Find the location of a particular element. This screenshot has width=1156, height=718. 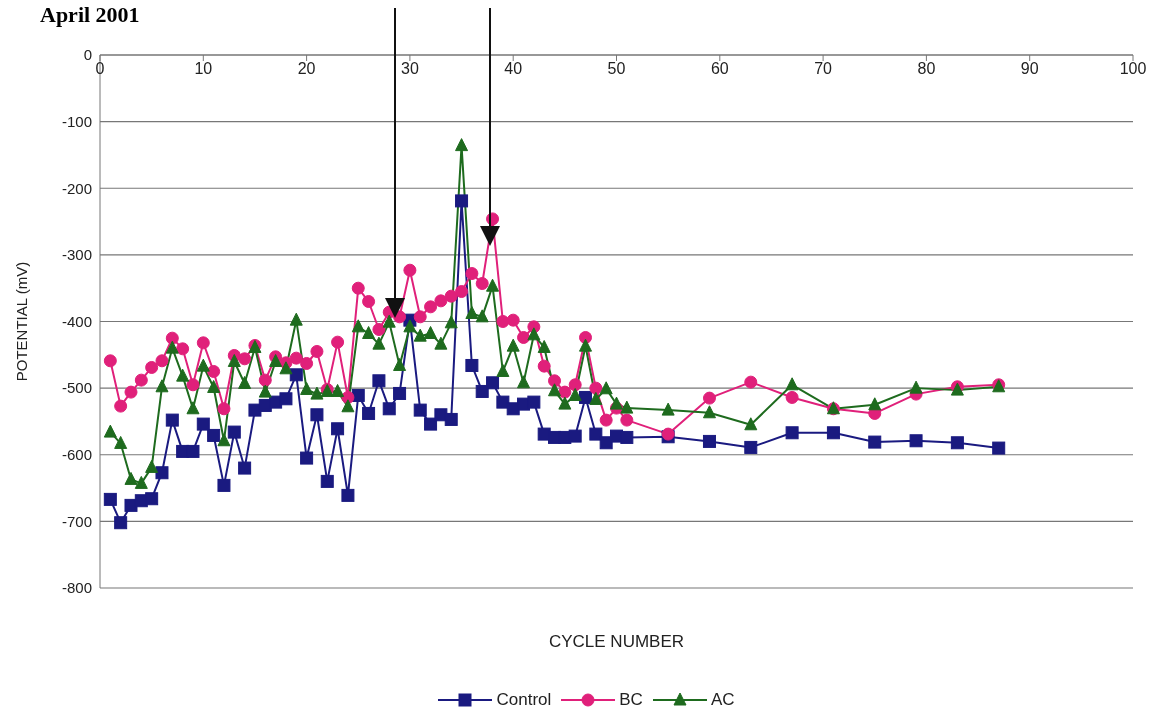

x-tick-label: 40 is located at coordinates (513, 69).